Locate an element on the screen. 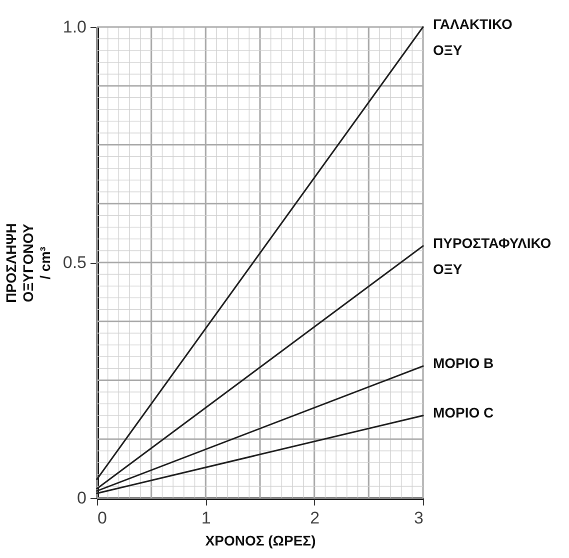  x-axis-title: ΧΡΟΝΟΣ (ΩΡΕΣ) is located at coordinates (260, 540).